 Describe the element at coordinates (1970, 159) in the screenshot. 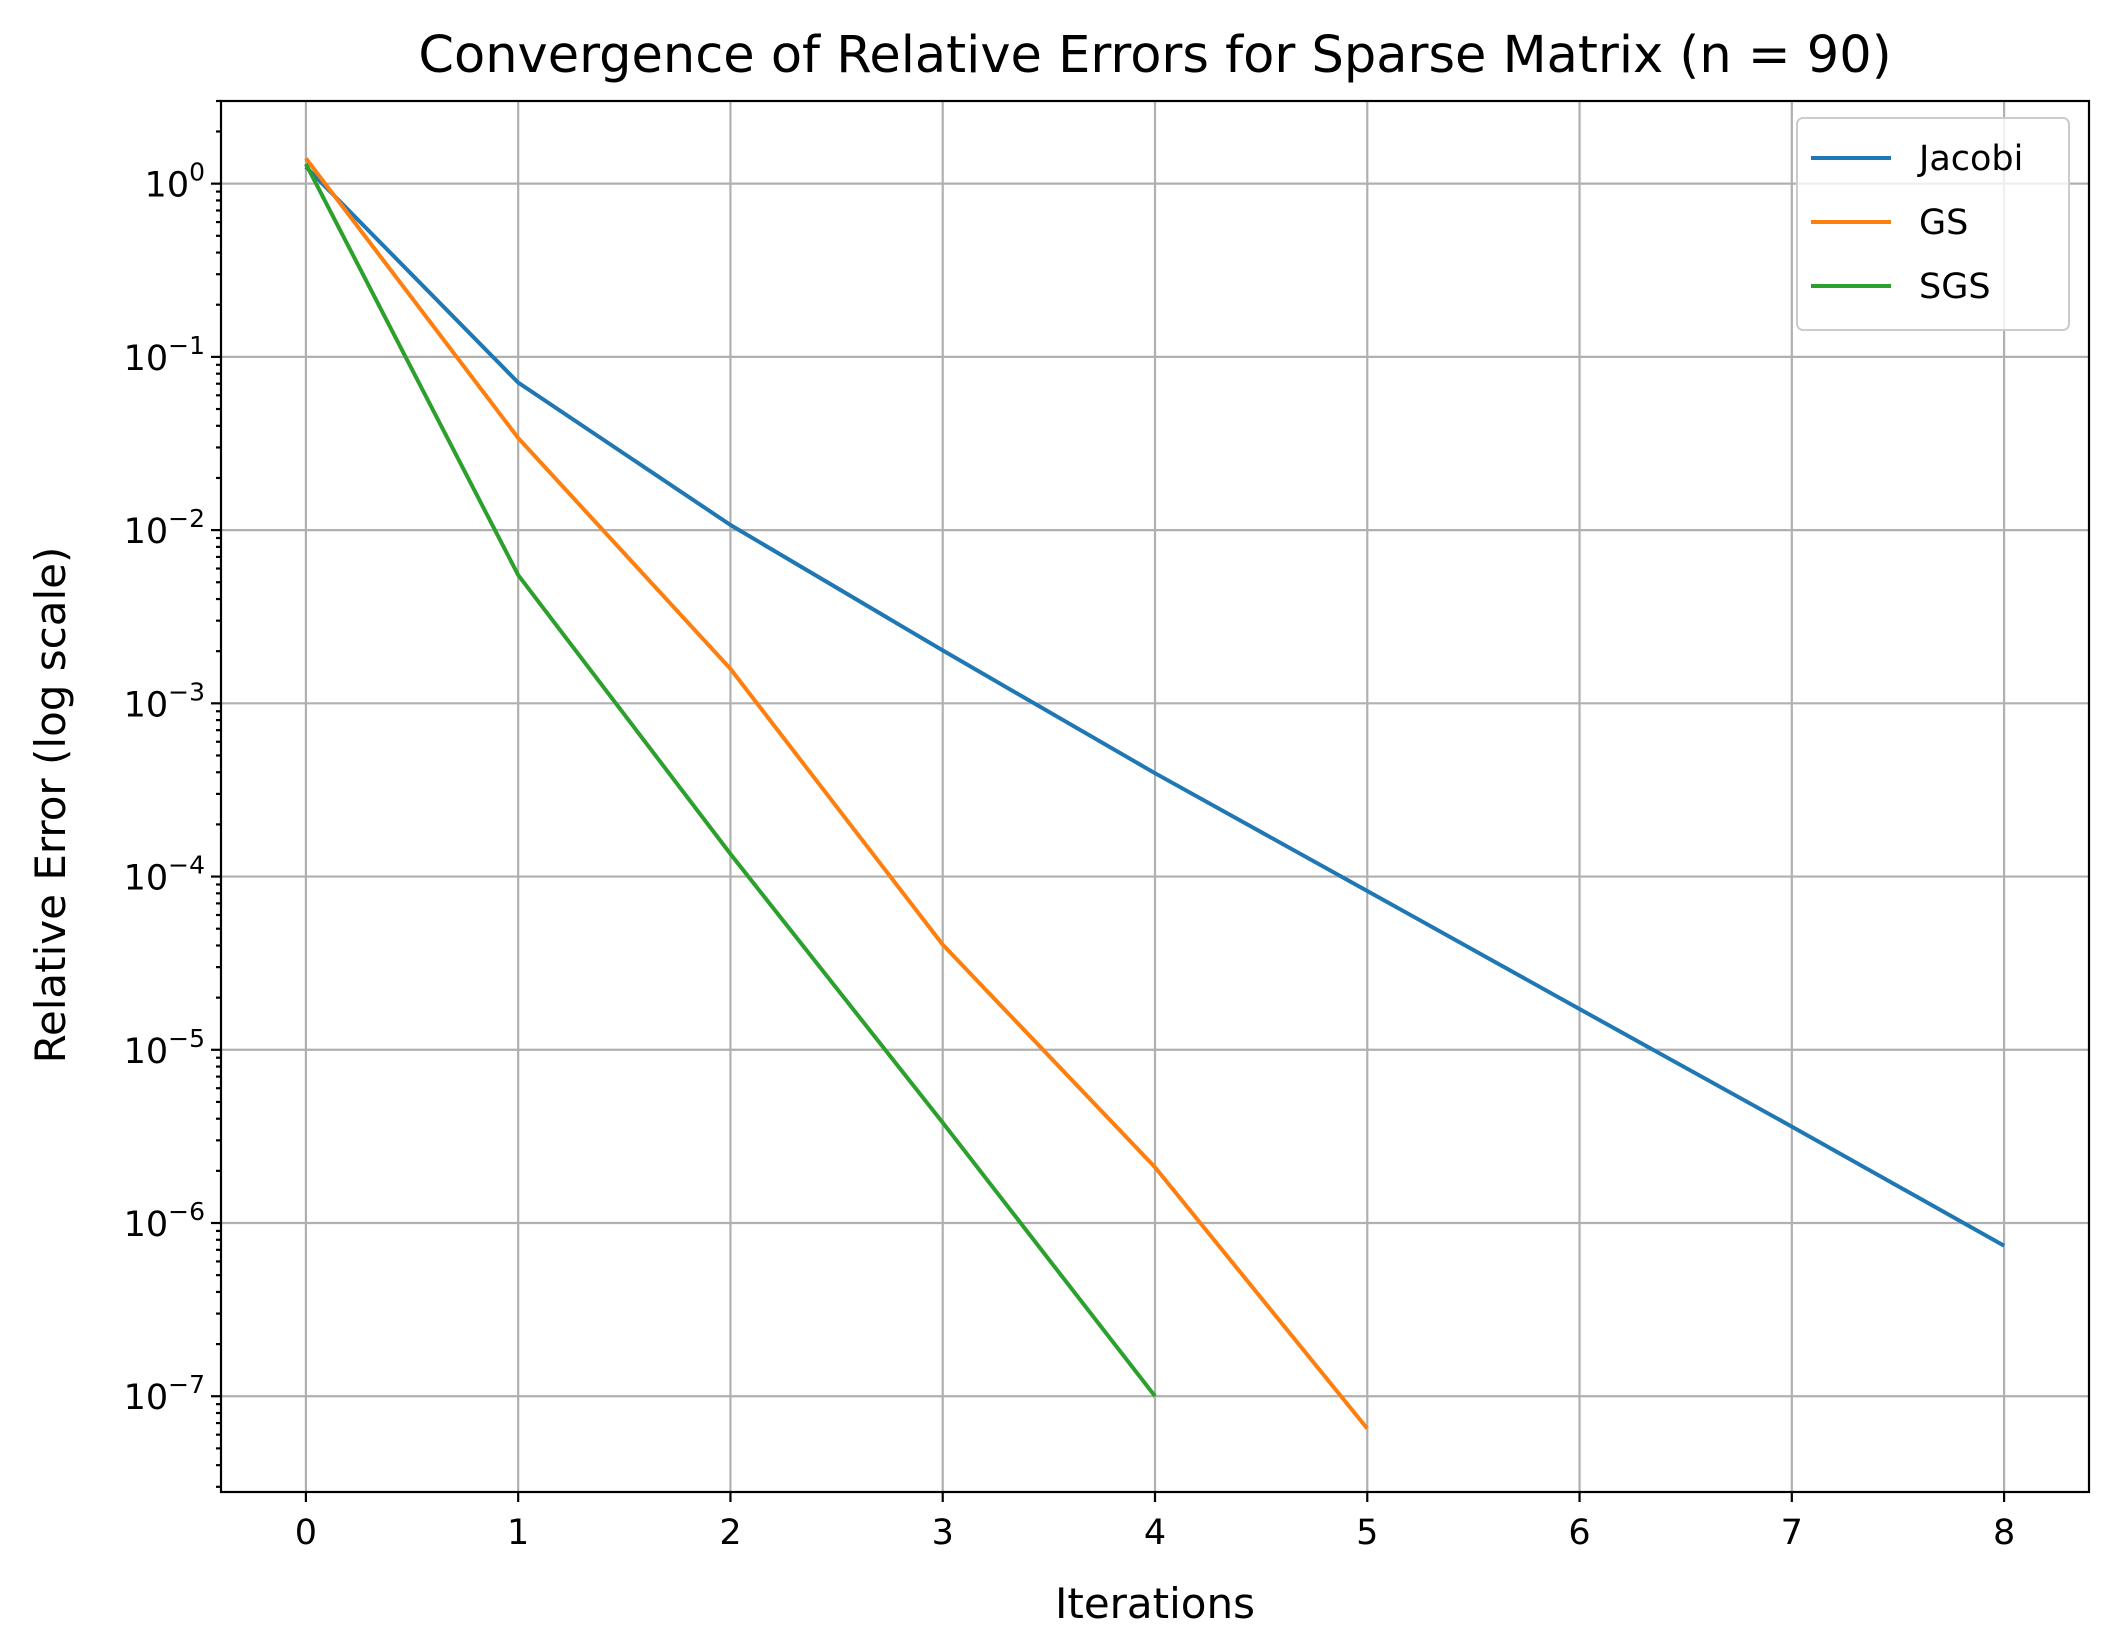

I see `legend-label: Jacobi` at that location.